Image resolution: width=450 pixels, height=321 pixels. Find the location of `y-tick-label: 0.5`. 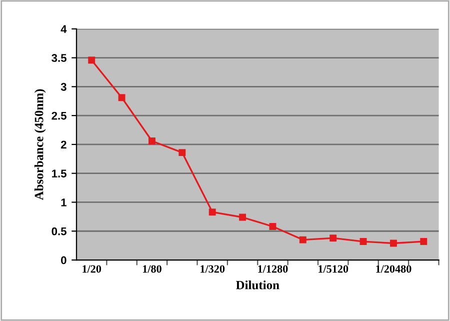

y-tick-label: 0.5 is located at coordinates (59, 231).